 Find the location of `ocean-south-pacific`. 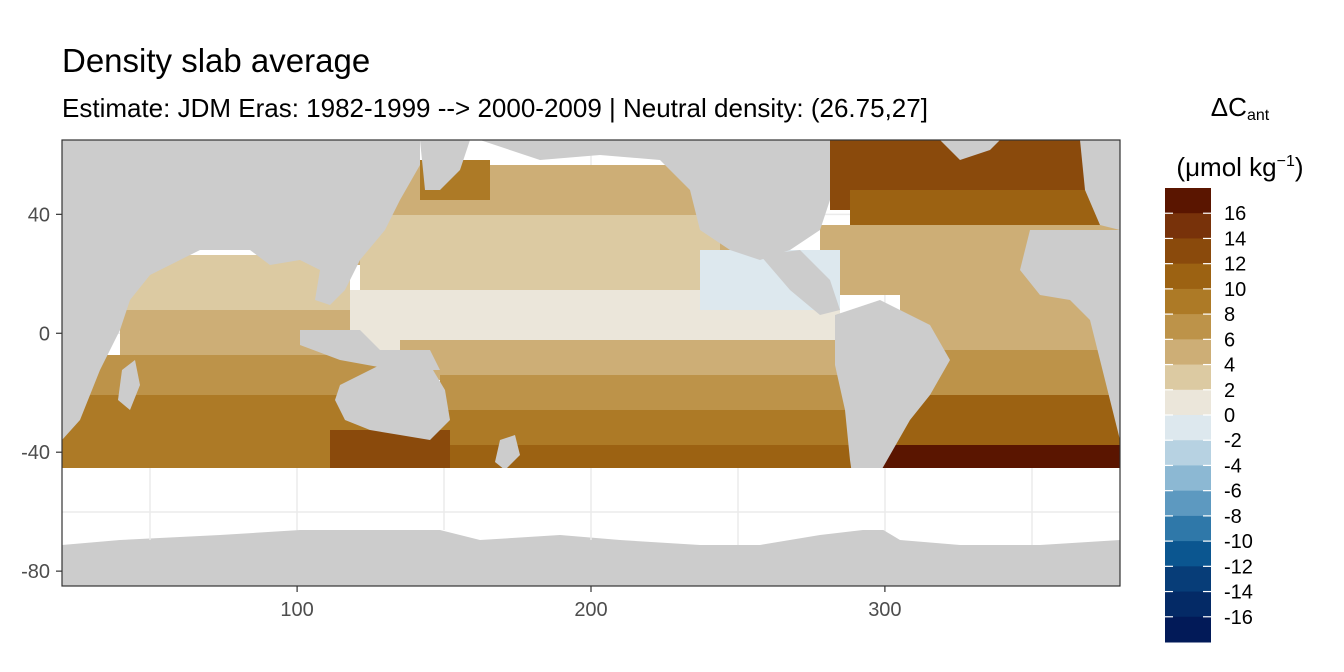

ocean-south-pacific is located at coordinates (650, 395).